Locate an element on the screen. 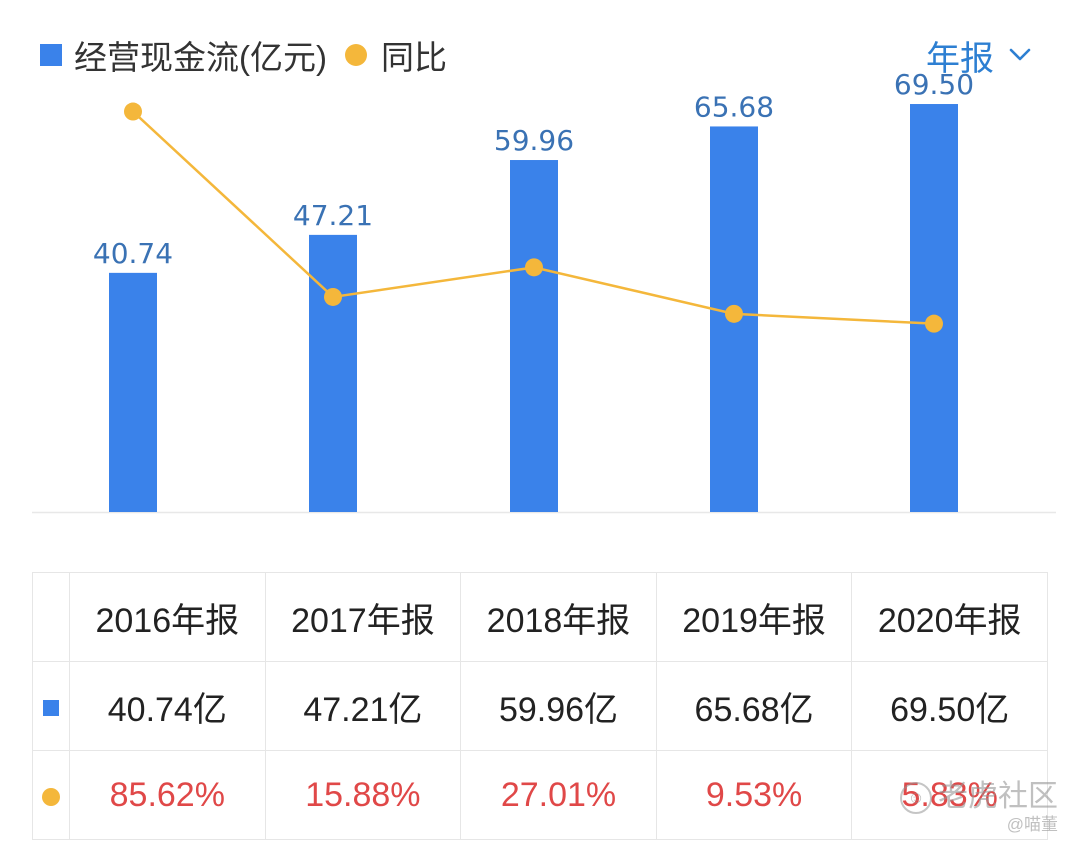 This screenshot has height=846, width=1080. bar-data-label-3: 65.68 is located at coordinates (734, 106).